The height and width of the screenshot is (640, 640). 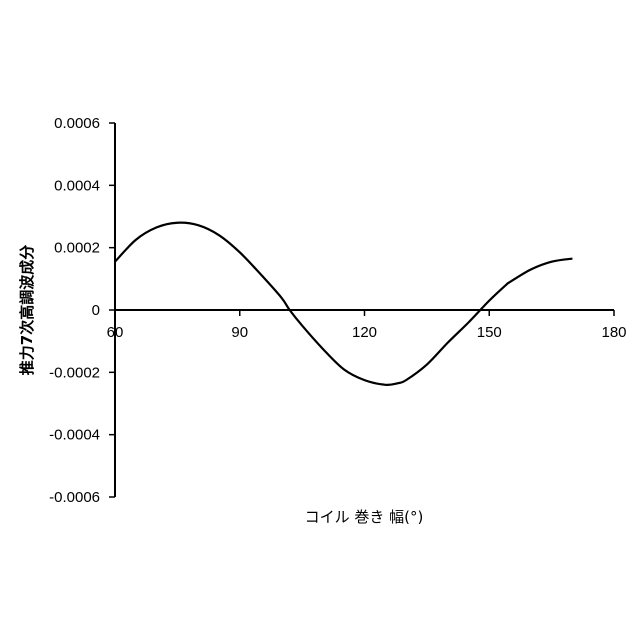 What do you see at coordinates (613, 332) in the screenshot?
I see `x-tick-label: 180` at bounding box center [613, 332].